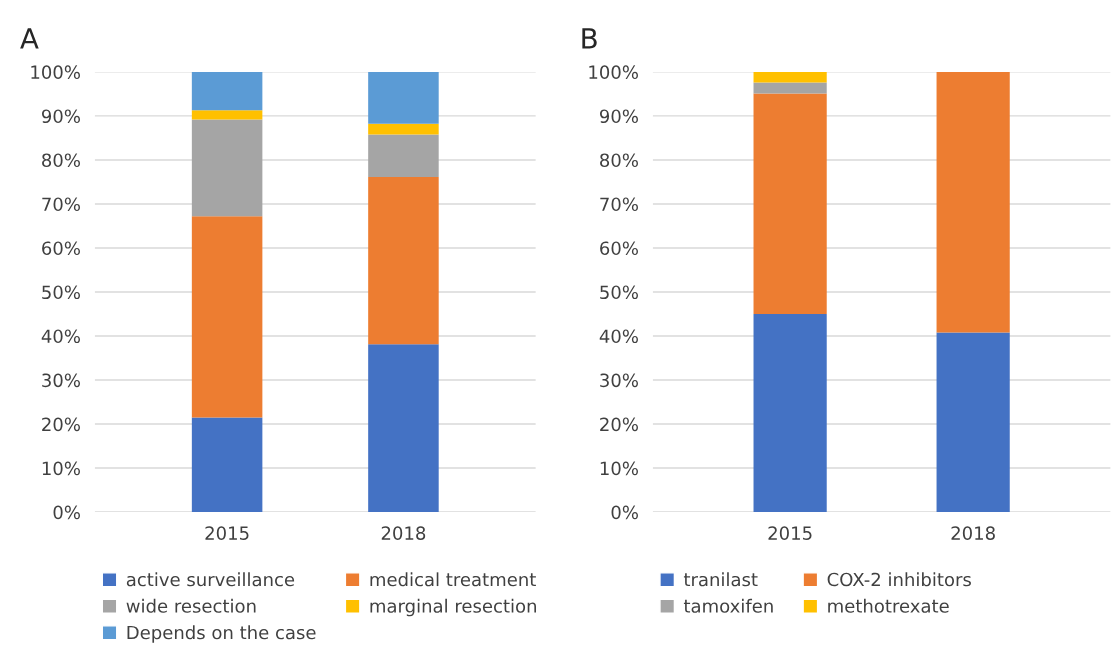 The image size is (1116, 672). Describe the element at coordinates (191, 605) in the screenshot. I see `legend-label: wide resection` at that location.